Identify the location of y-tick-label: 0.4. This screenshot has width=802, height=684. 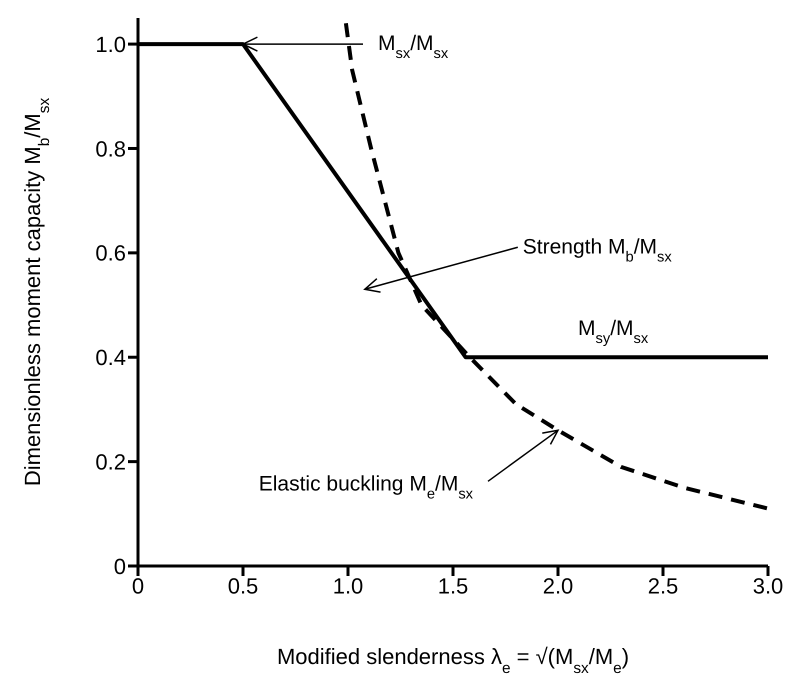
(110, 357).